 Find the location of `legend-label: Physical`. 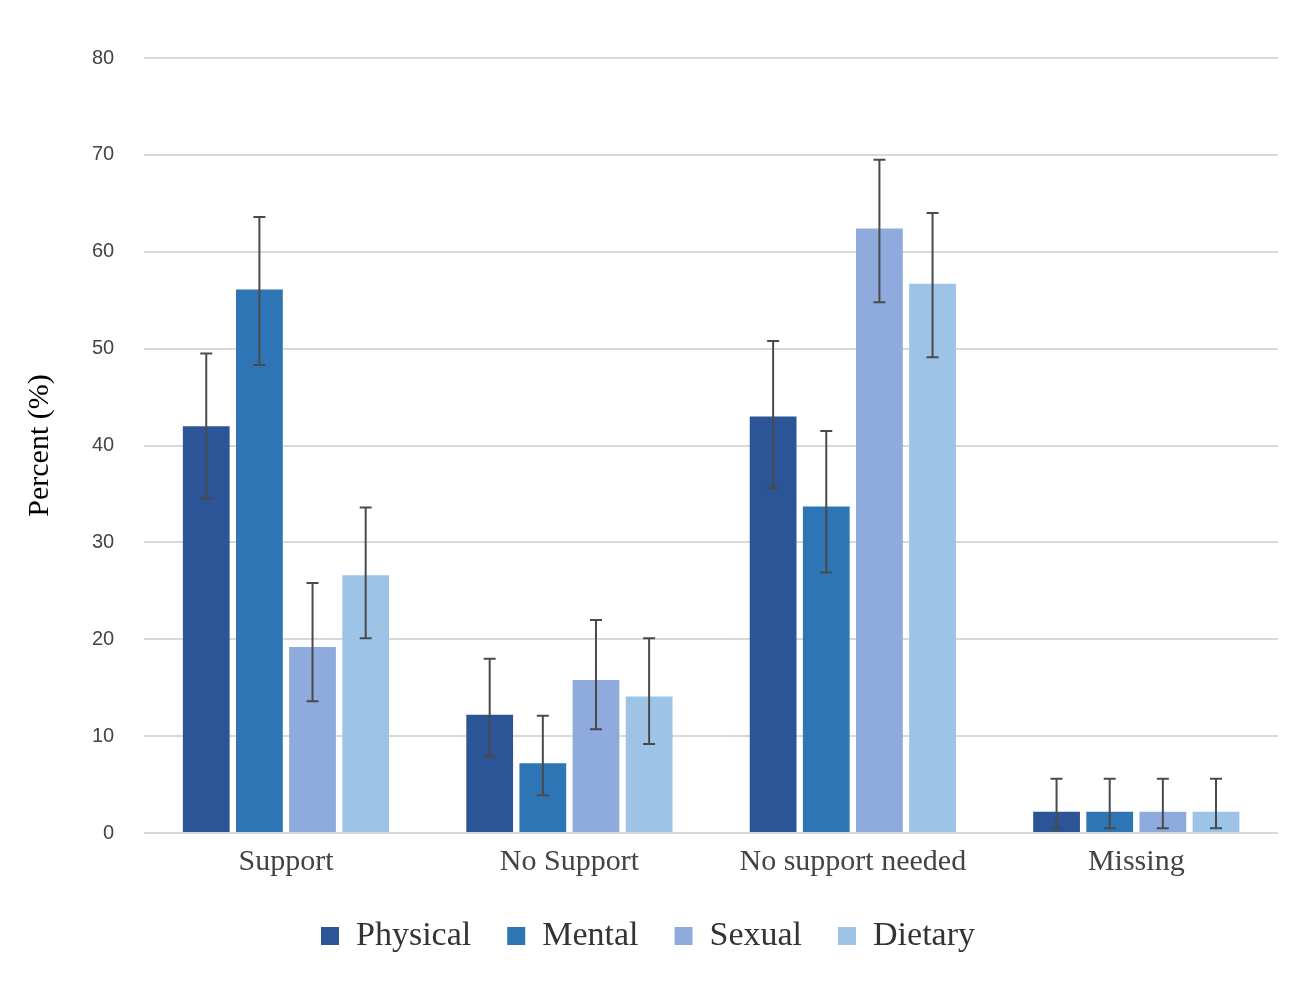

legend-label: Physical is located at coordinates (414, 933).